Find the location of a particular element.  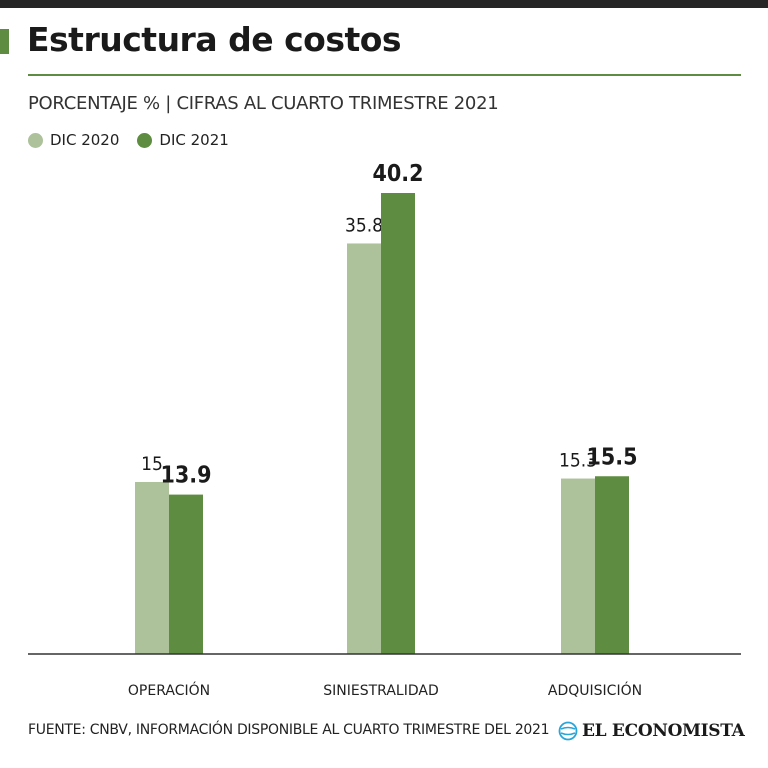

data-label-2020-2: 15.3 is located at coordinates (578, 461).